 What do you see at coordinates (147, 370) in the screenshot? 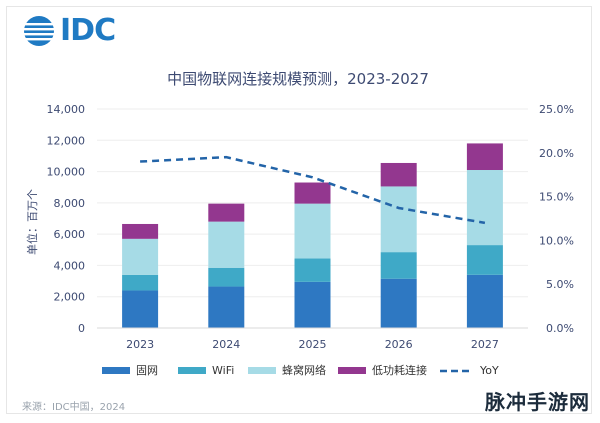
I see `legend-label: 固网` at bounding box center [147, 370].